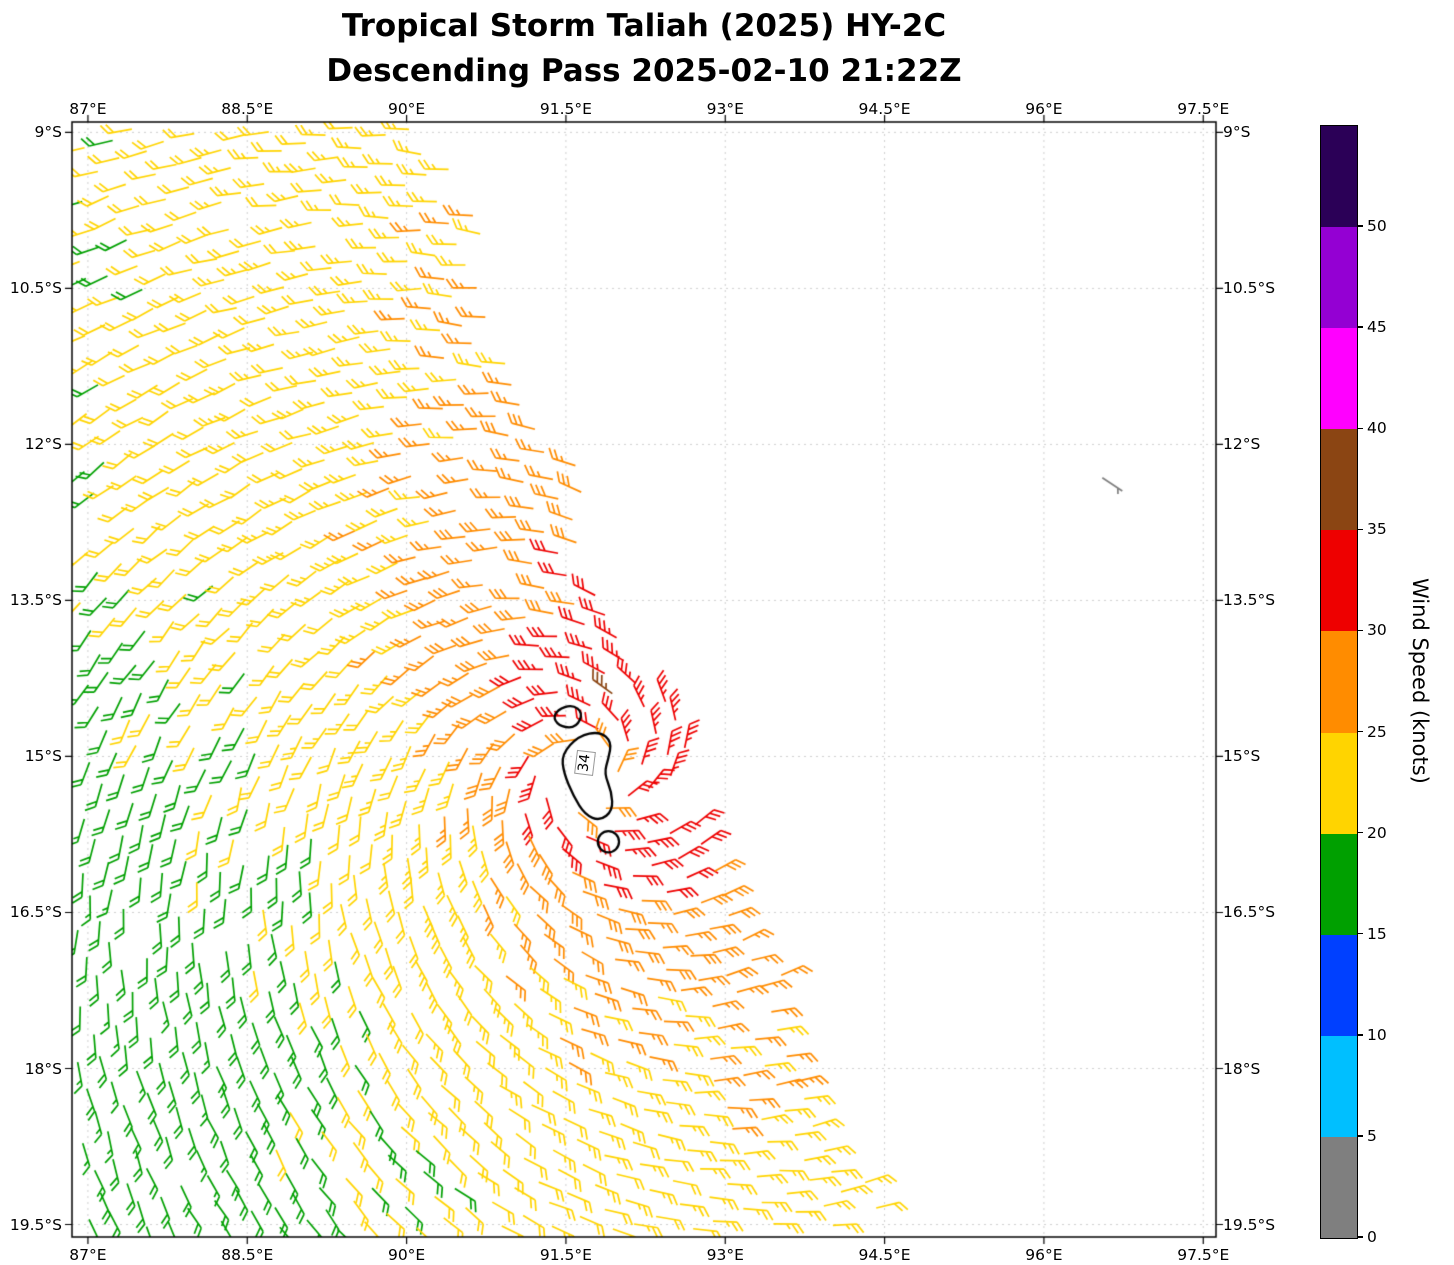 The image size is (1454, 1265). Describe the element at coordinates (725, 1255) in the screenshot. I see `x-tick-label-bottom: 93°E` at that location.